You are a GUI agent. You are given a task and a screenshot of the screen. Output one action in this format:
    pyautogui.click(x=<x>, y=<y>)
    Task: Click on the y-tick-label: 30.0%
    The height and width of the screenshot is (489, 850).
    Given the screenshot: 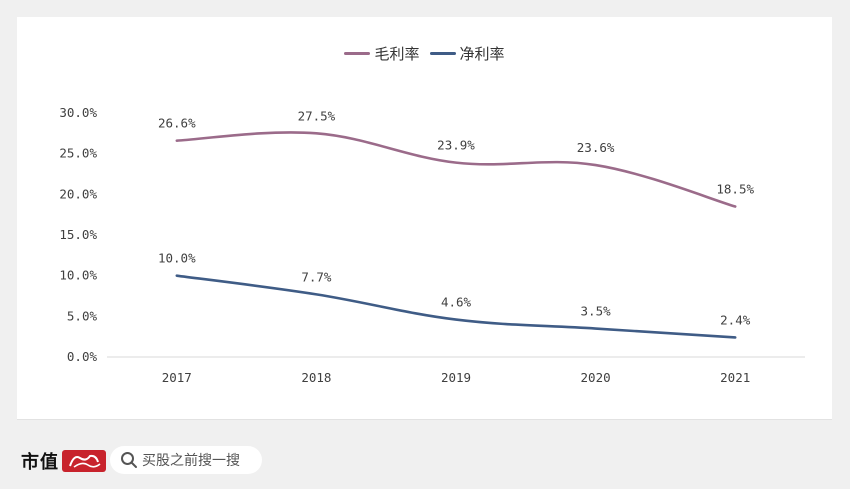 What is the action you would take?
    pyautogui.click(x=78, y=112)
    